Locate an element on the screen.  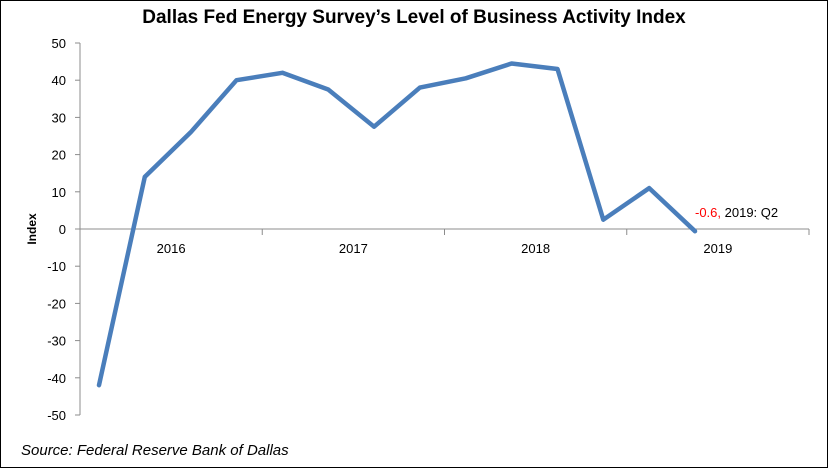
annotation-value: -0.6, is located at coordinates (708, 212).